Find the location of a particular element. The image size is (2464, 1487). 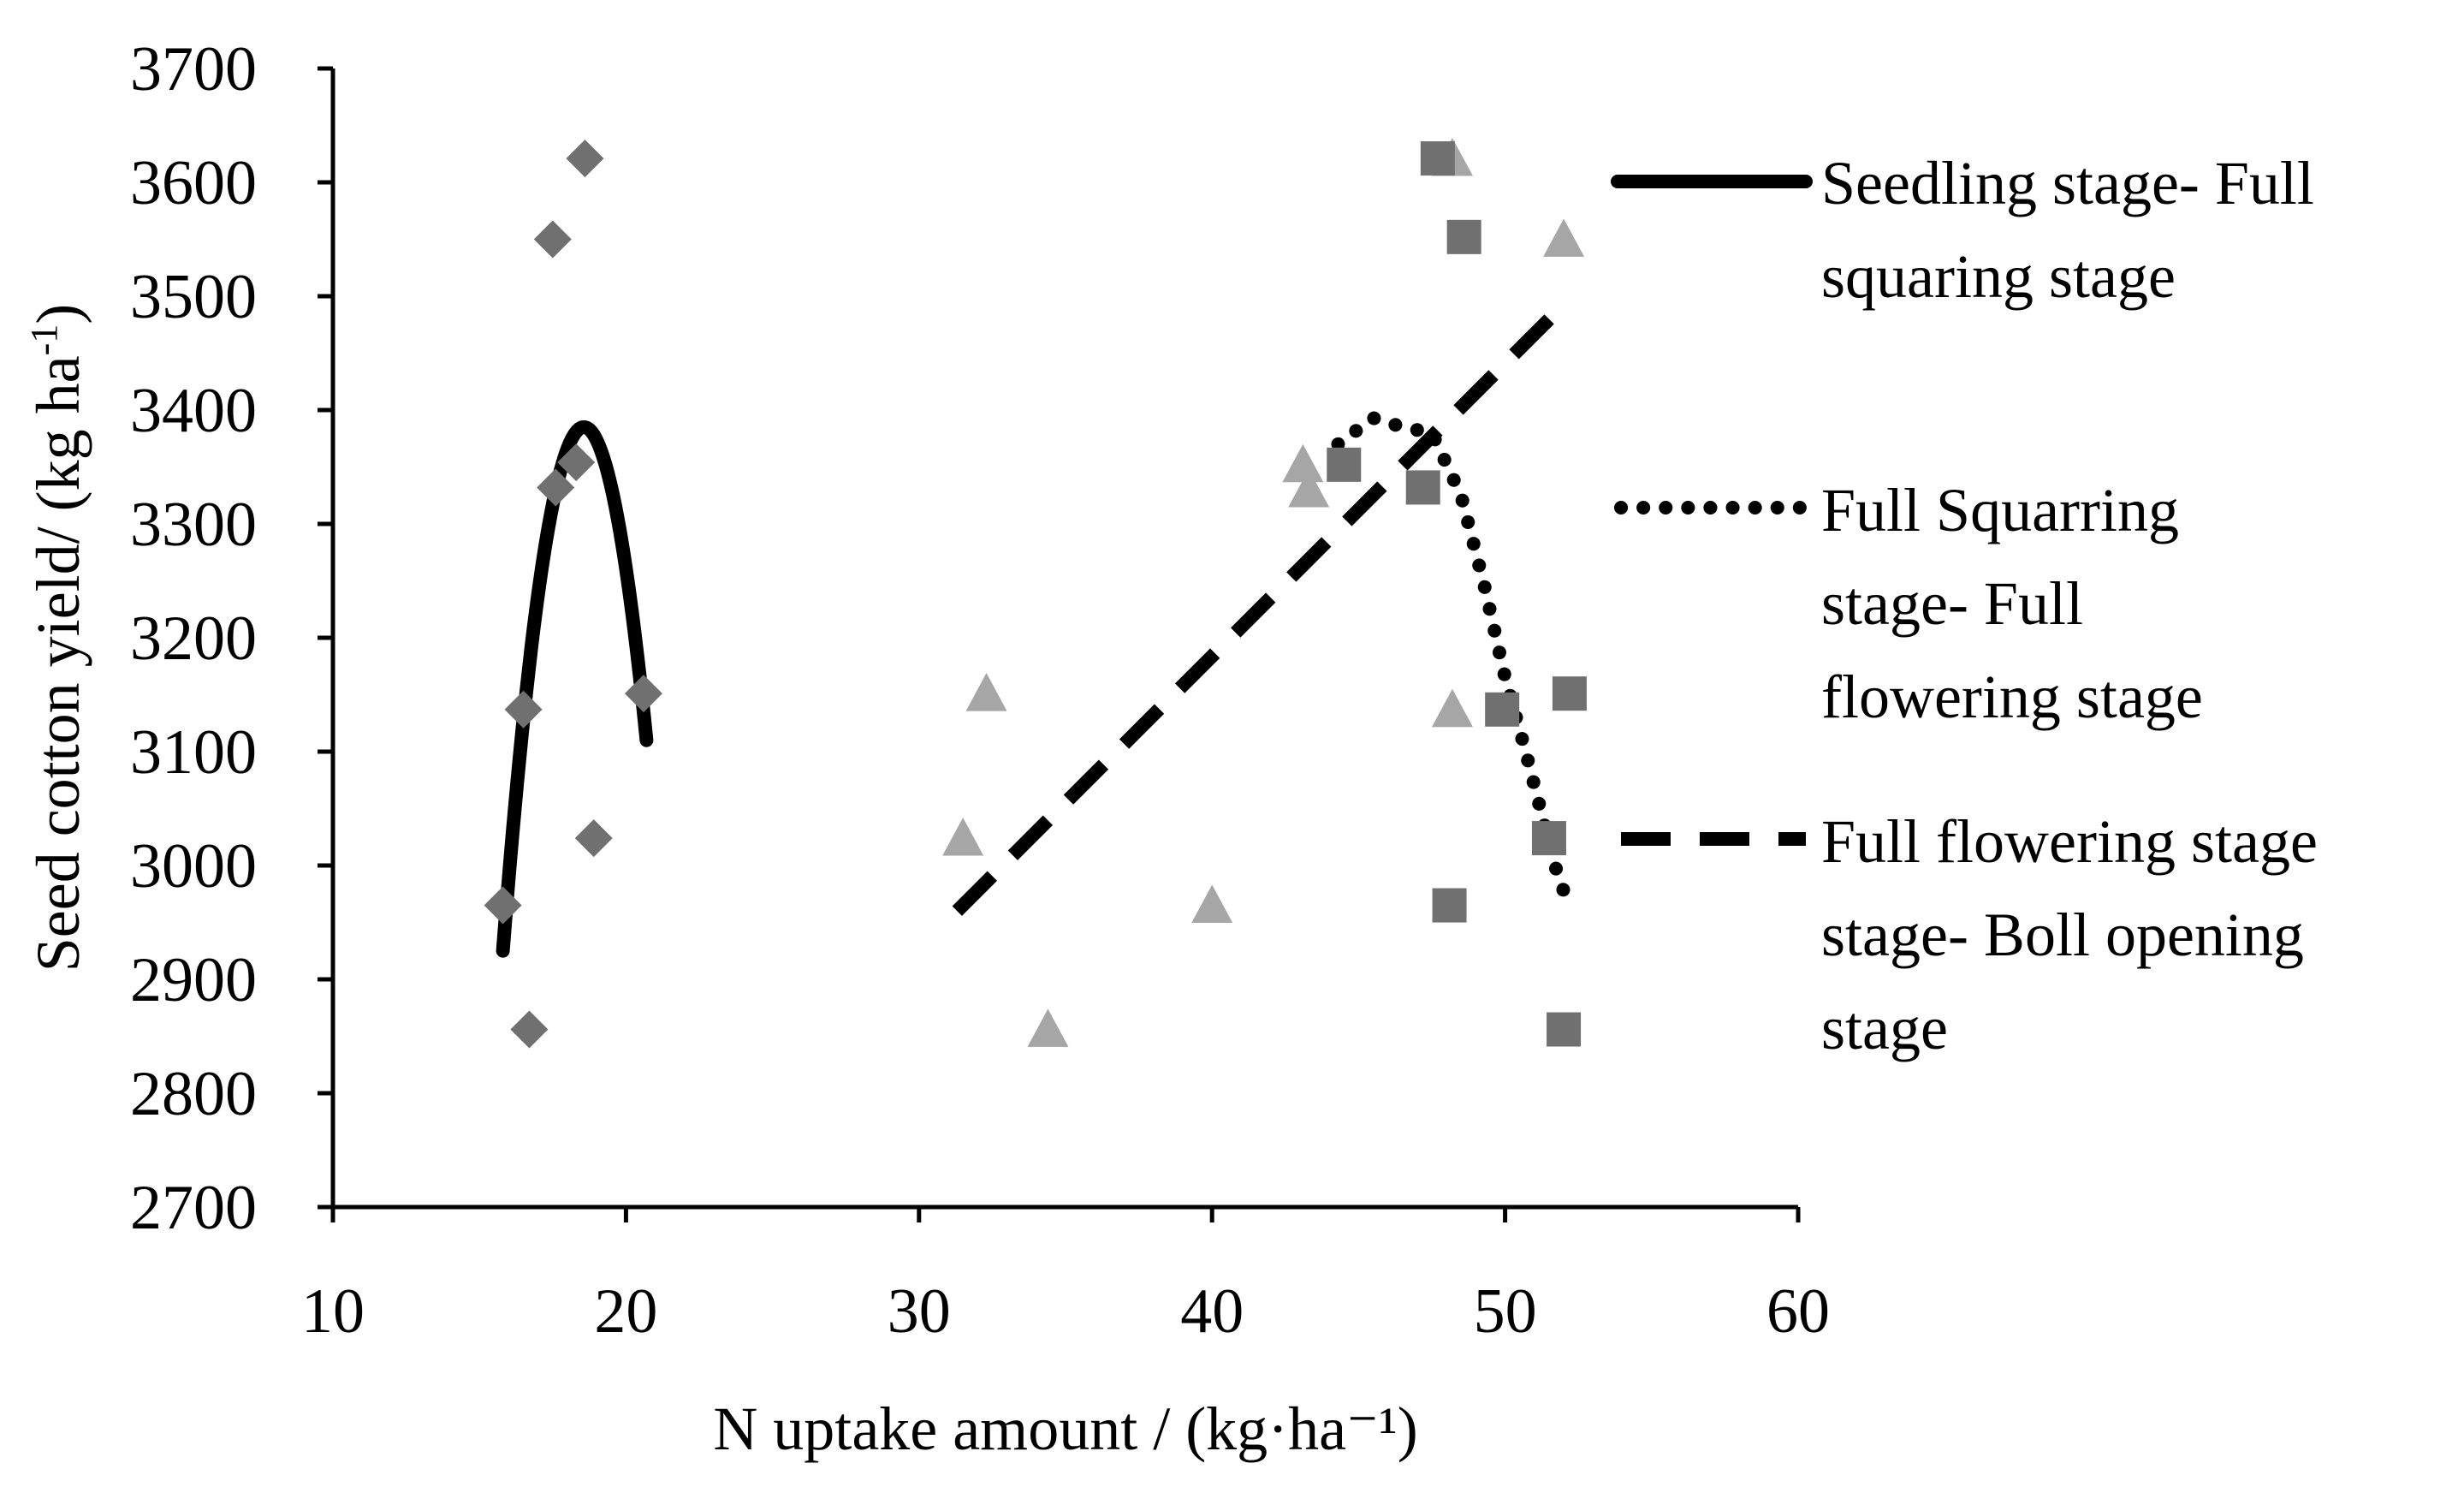

x-tick-label: 60 is located at coordinates (1798, 1311).